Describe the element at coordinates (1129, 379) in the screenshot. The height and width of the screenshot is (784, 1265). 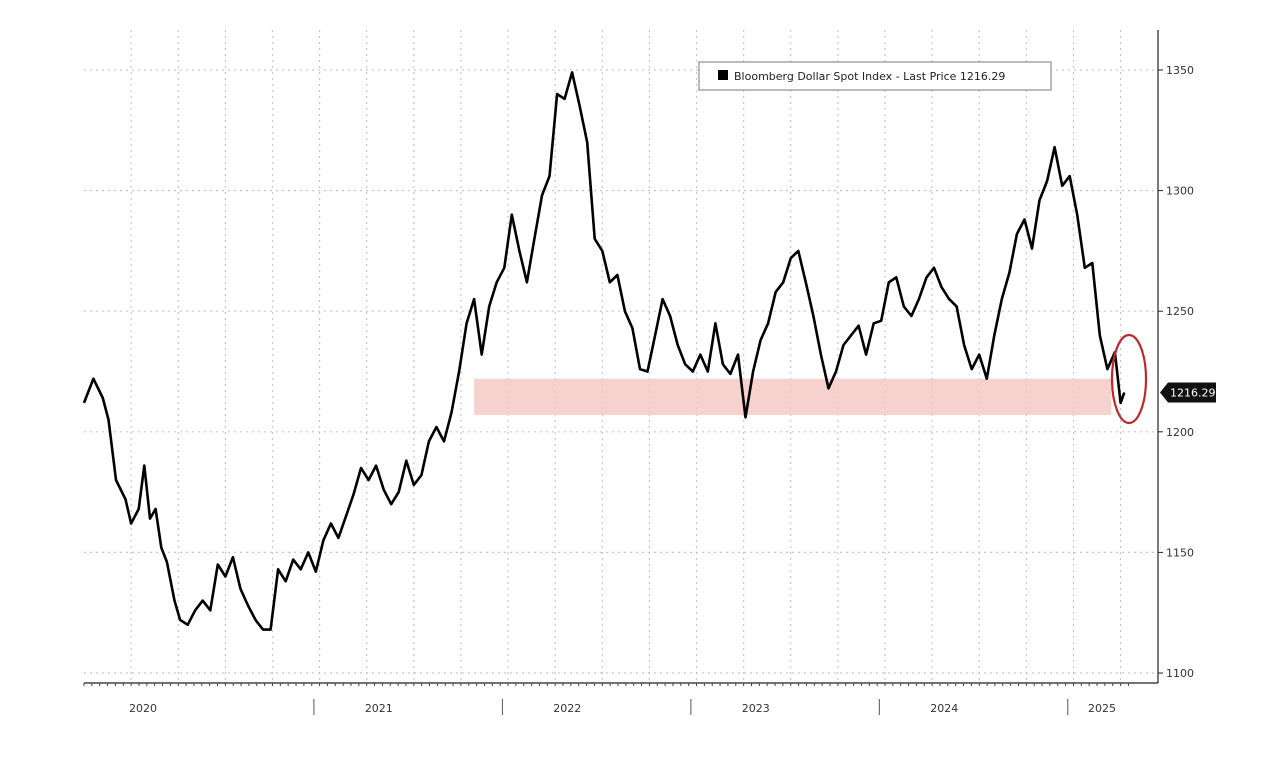
I see `highlight-circle` at that location.